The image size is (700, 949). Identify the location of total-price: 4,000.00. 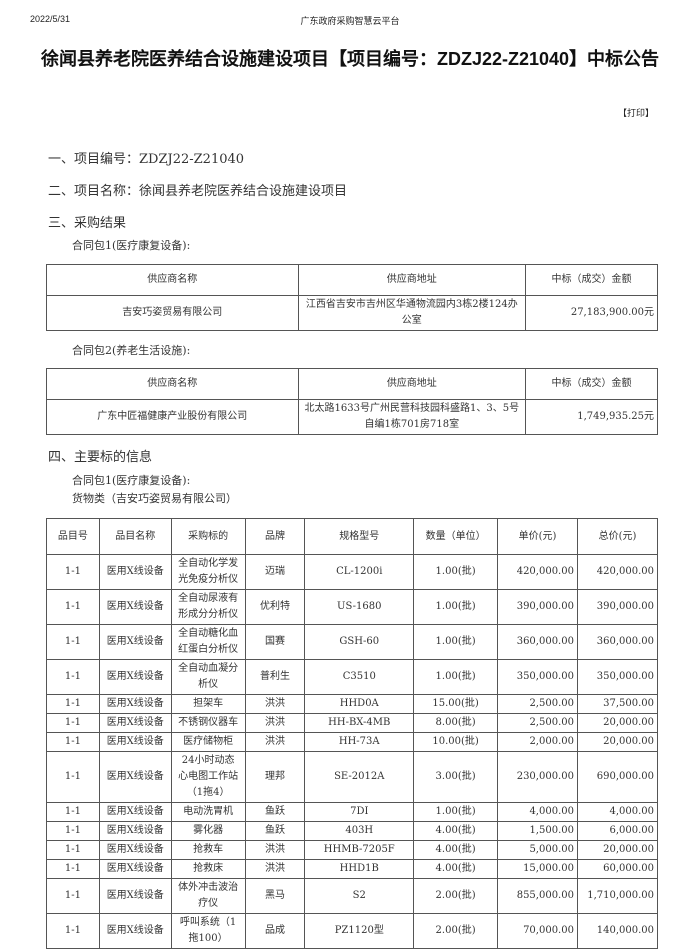
(617, 812).